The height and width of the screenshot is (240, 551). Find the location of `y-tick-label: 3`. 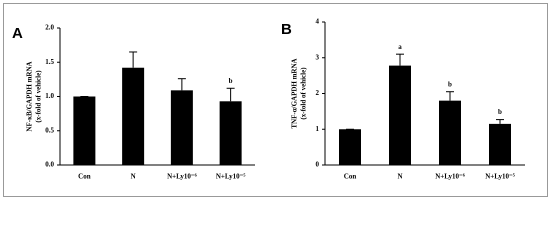

y-tick-label: 3 is located at coordinates (318, 57).